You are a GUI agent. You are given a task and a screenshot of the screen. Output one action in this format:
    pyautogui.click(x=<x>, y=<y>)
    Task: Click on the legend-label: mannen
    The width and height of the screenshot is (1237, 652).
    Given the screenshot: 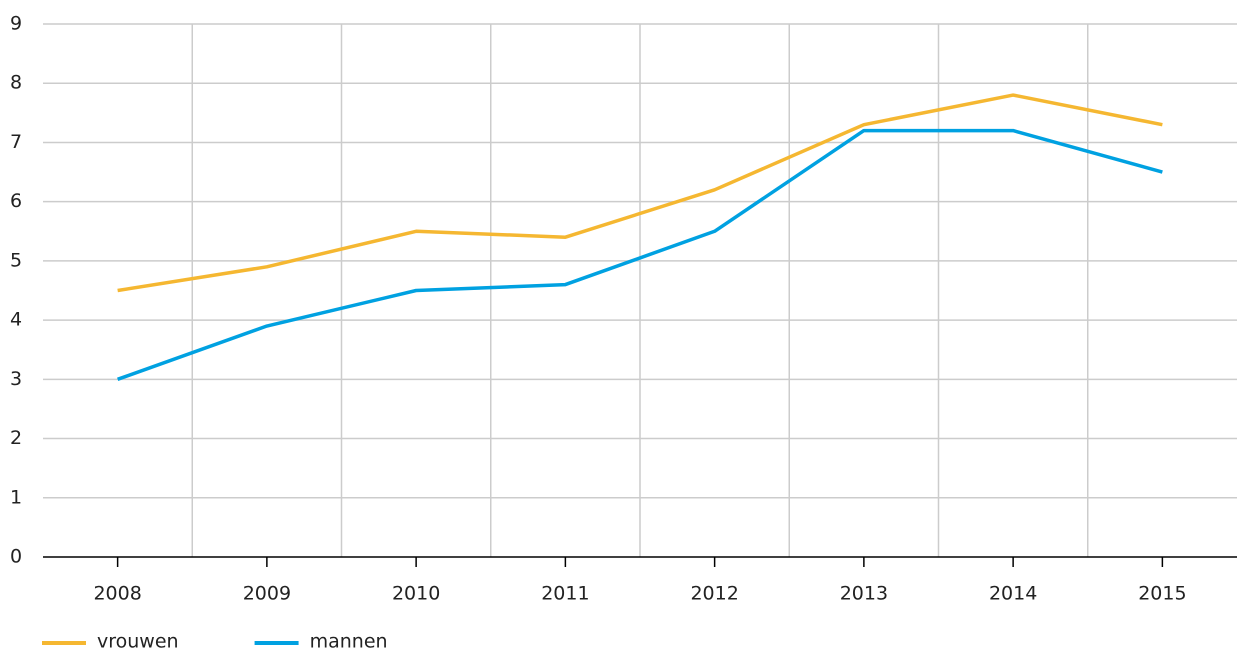 What is the action you would take?
    pyautogui.click(x=349, y=641)
    